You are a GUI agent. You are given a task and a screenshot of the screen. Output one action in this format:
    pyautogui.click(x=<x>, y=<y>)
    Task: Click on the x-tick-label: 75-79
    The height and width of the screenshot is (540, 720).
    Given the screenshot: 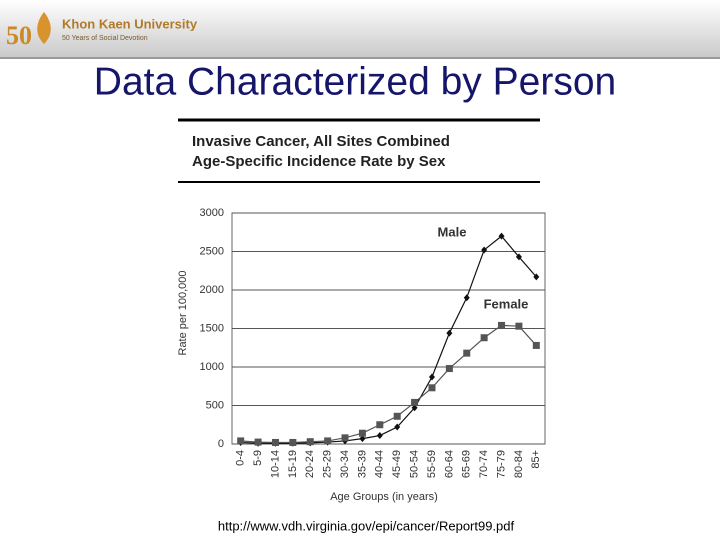 What is the action you would take?
    pyautogui.click(x=501, y=464)
    